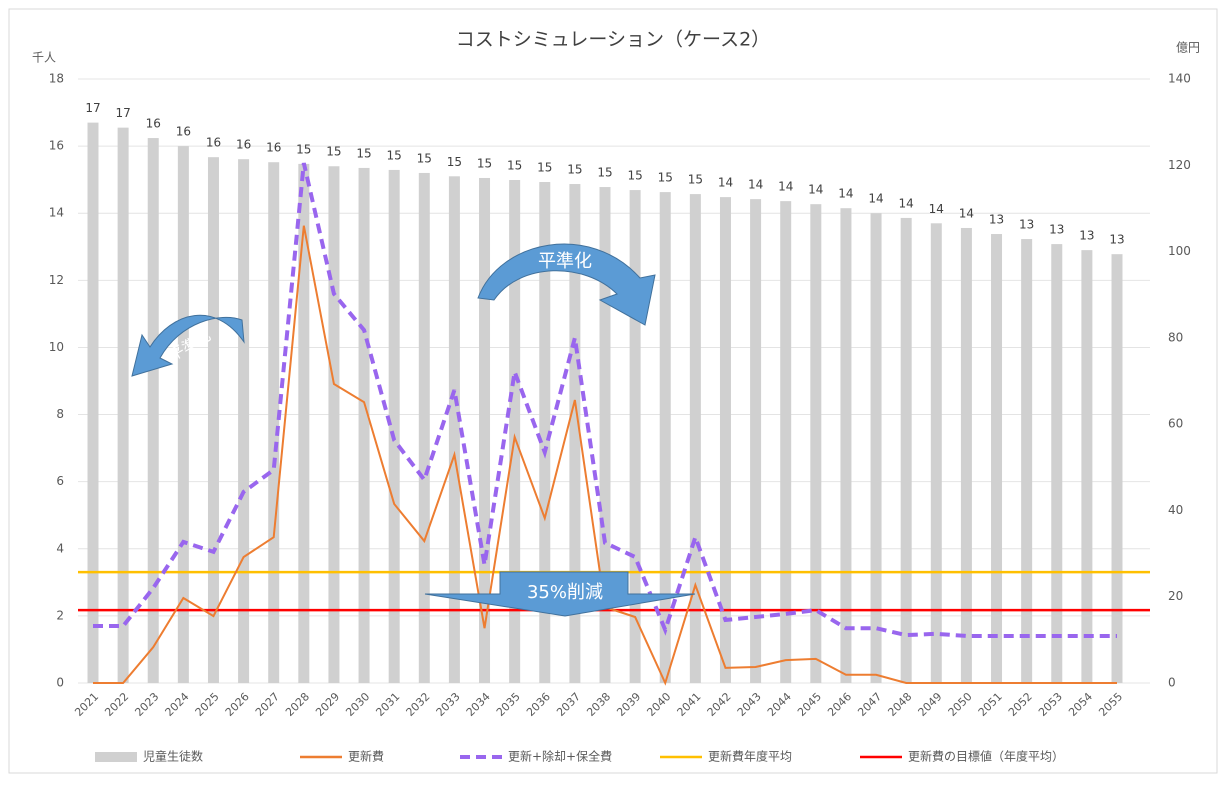 The image size is (1226, 785). Describe the element at coordinates (60, 615) in the screenshot. I see `y-tick-label: 2` at that location.